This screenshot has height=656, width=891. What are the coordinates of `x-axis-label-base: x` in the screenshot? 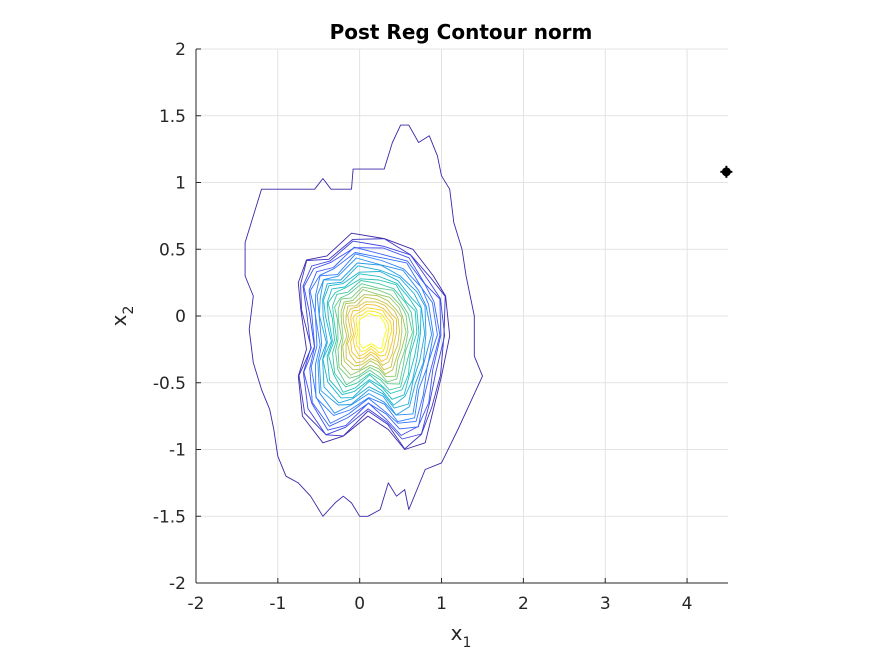 It's located at (457, 633).